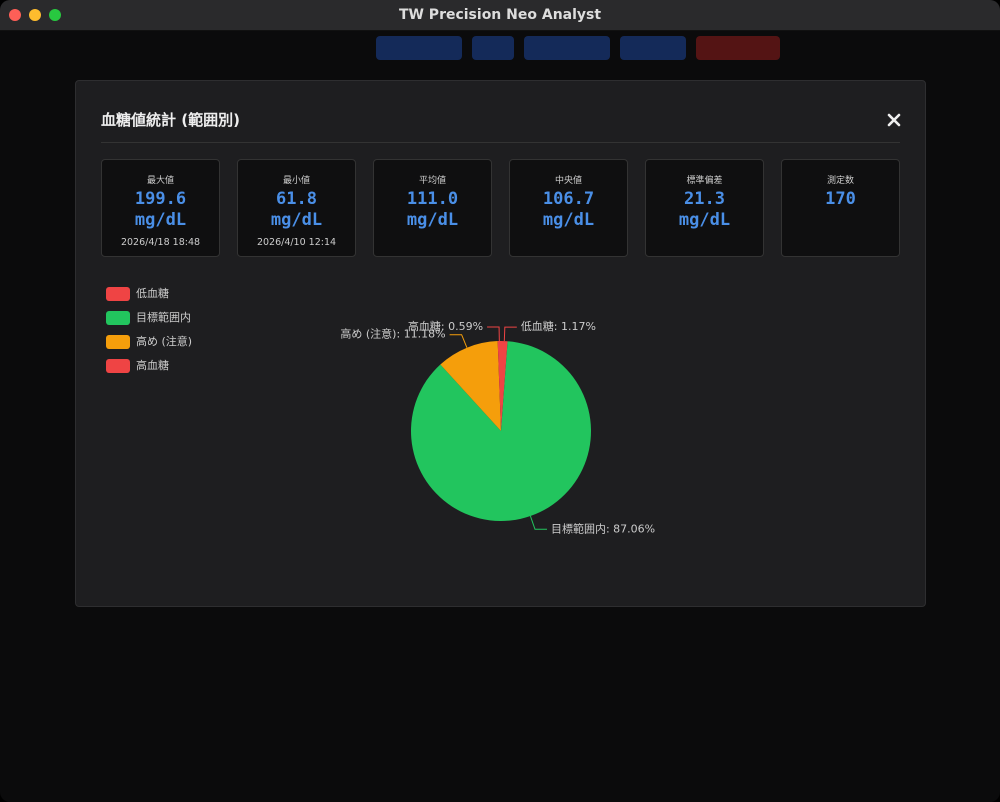 The width and height of the screenshot is (1000, 802). I want to click on legend-label: 目標範囲内, so click(163, 317).